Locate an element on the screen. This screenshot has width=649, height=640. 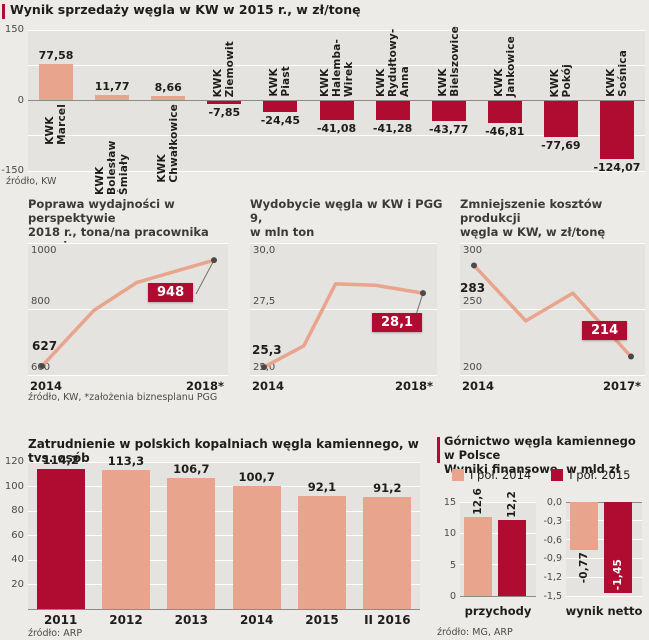
bar-value-label: 12,6 is located at coordinates (478, 498).